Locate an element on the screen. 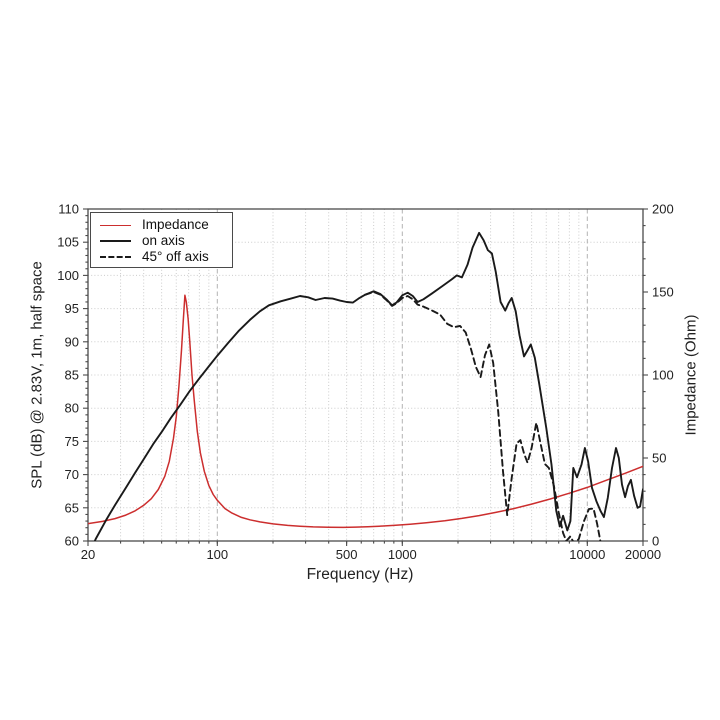  x-tick-label: 20000 is located at coordinates (643, 554).